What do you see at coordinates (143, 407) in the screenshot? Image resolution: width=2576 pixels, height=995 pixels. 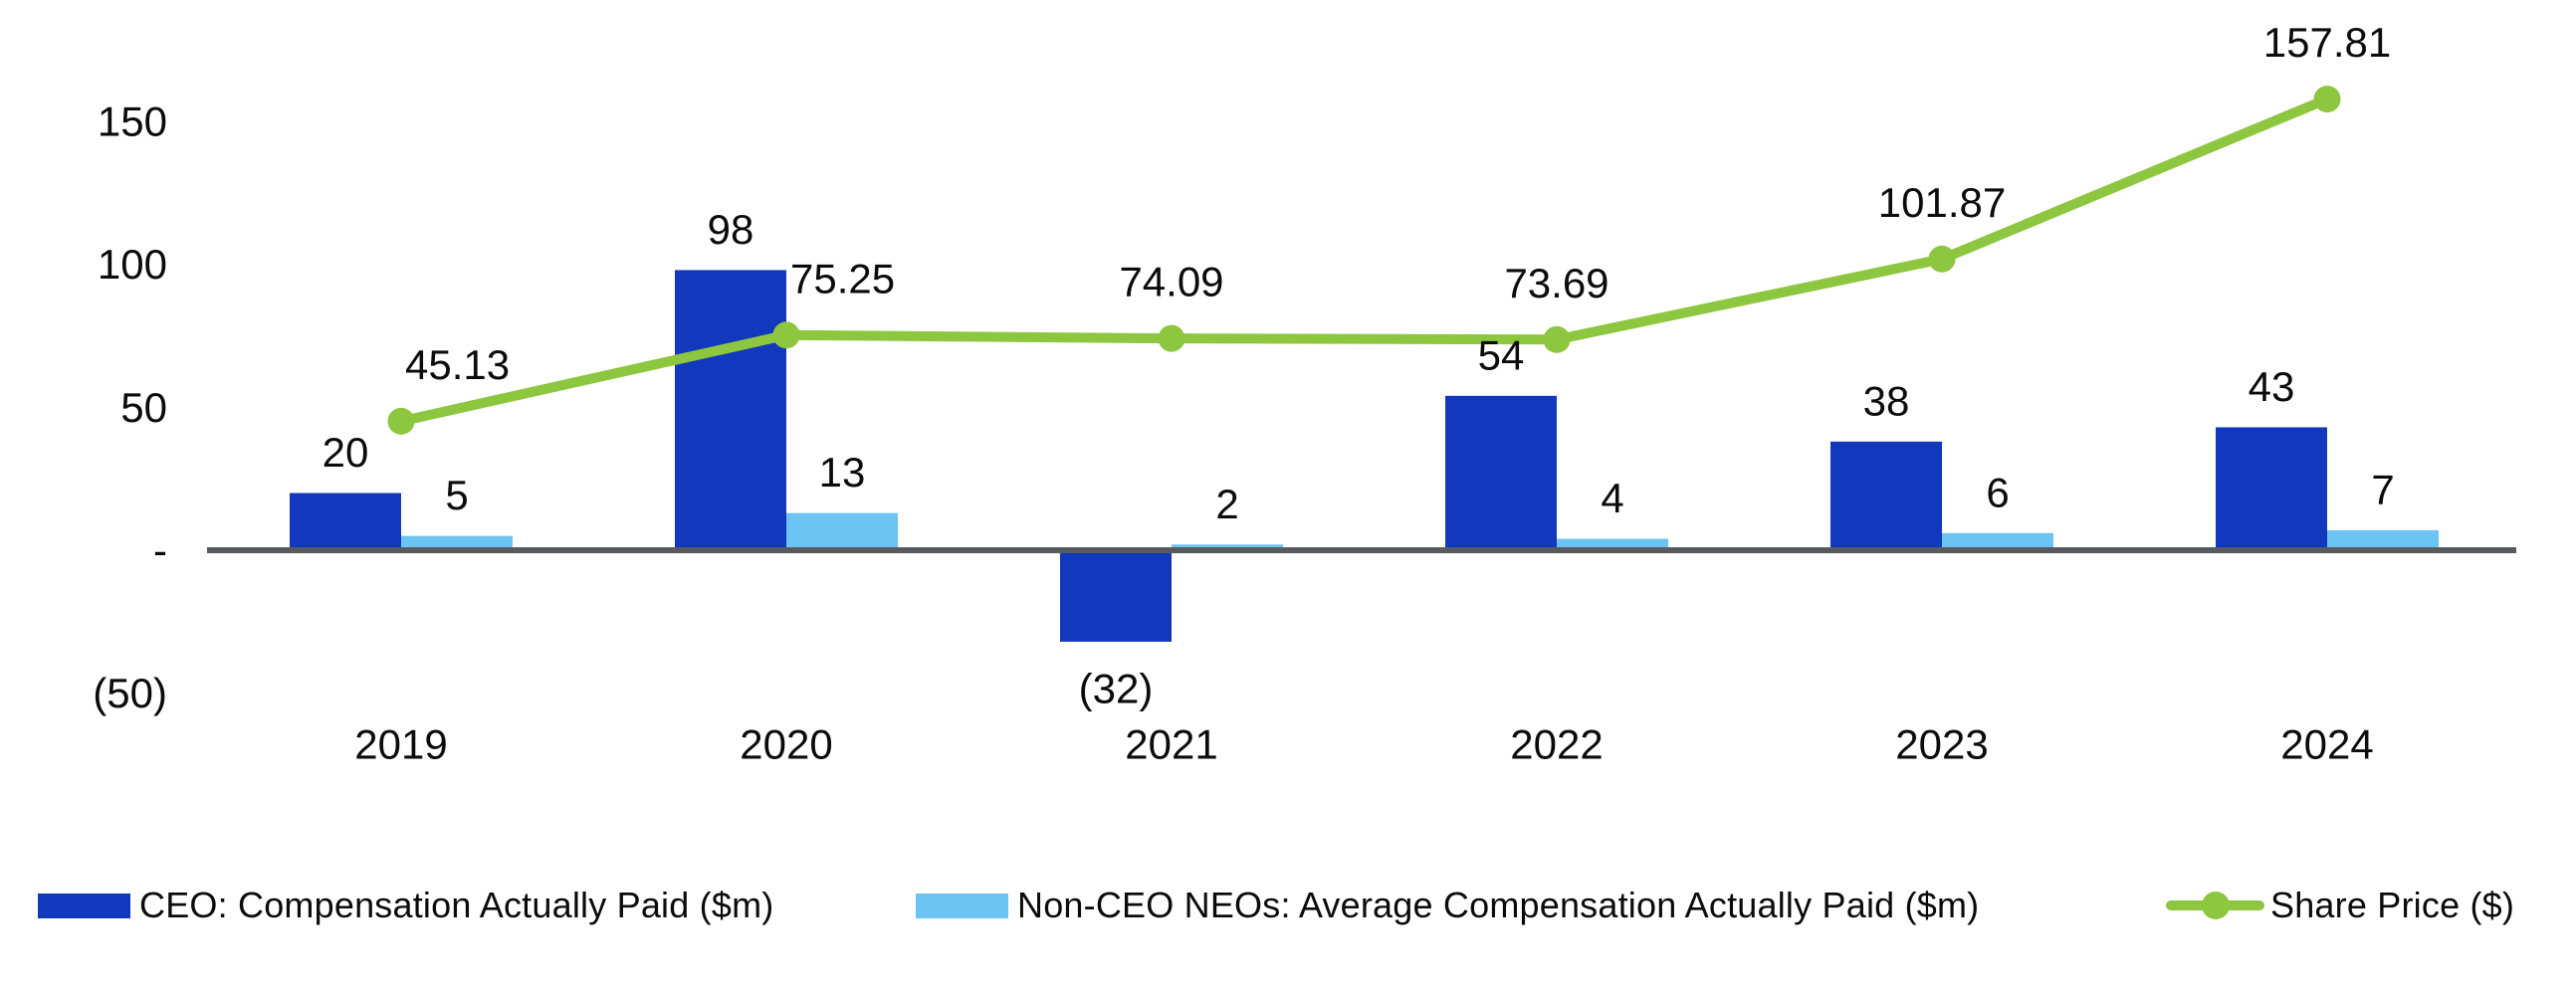 I see `y-axis-tick-label: 50` at bounding box center [143, 407].